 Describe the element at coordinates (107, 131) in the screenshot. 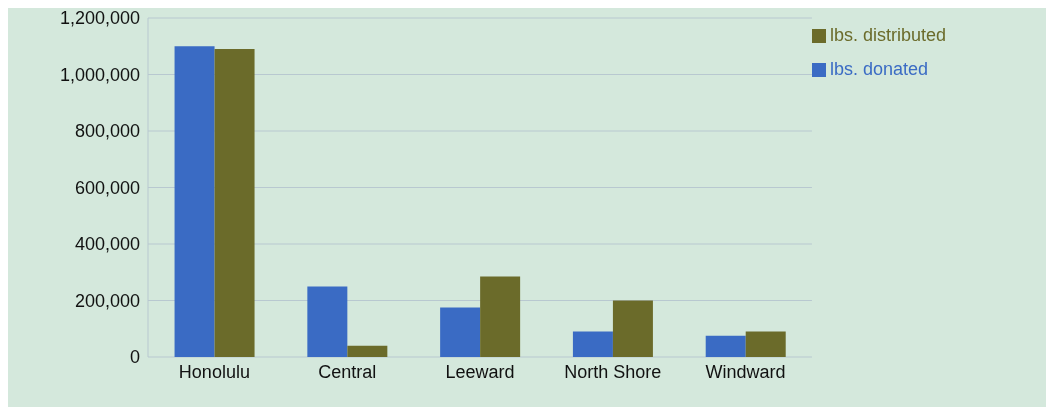

I see `y-tick-label: 800,000` at that location.